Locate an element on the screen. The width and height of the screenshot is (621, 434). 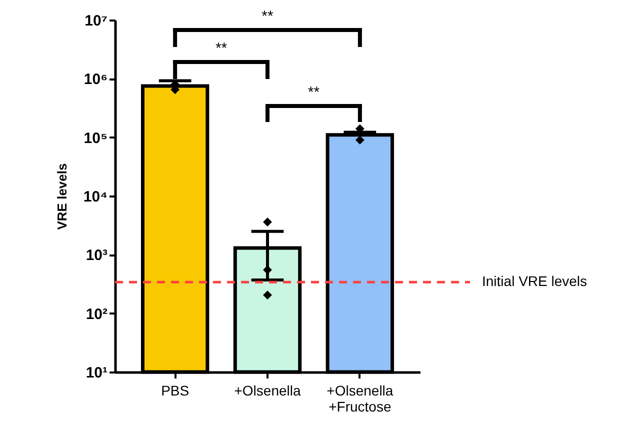
y-tick-label: 10⁶ is located at coordinates (96, 79).